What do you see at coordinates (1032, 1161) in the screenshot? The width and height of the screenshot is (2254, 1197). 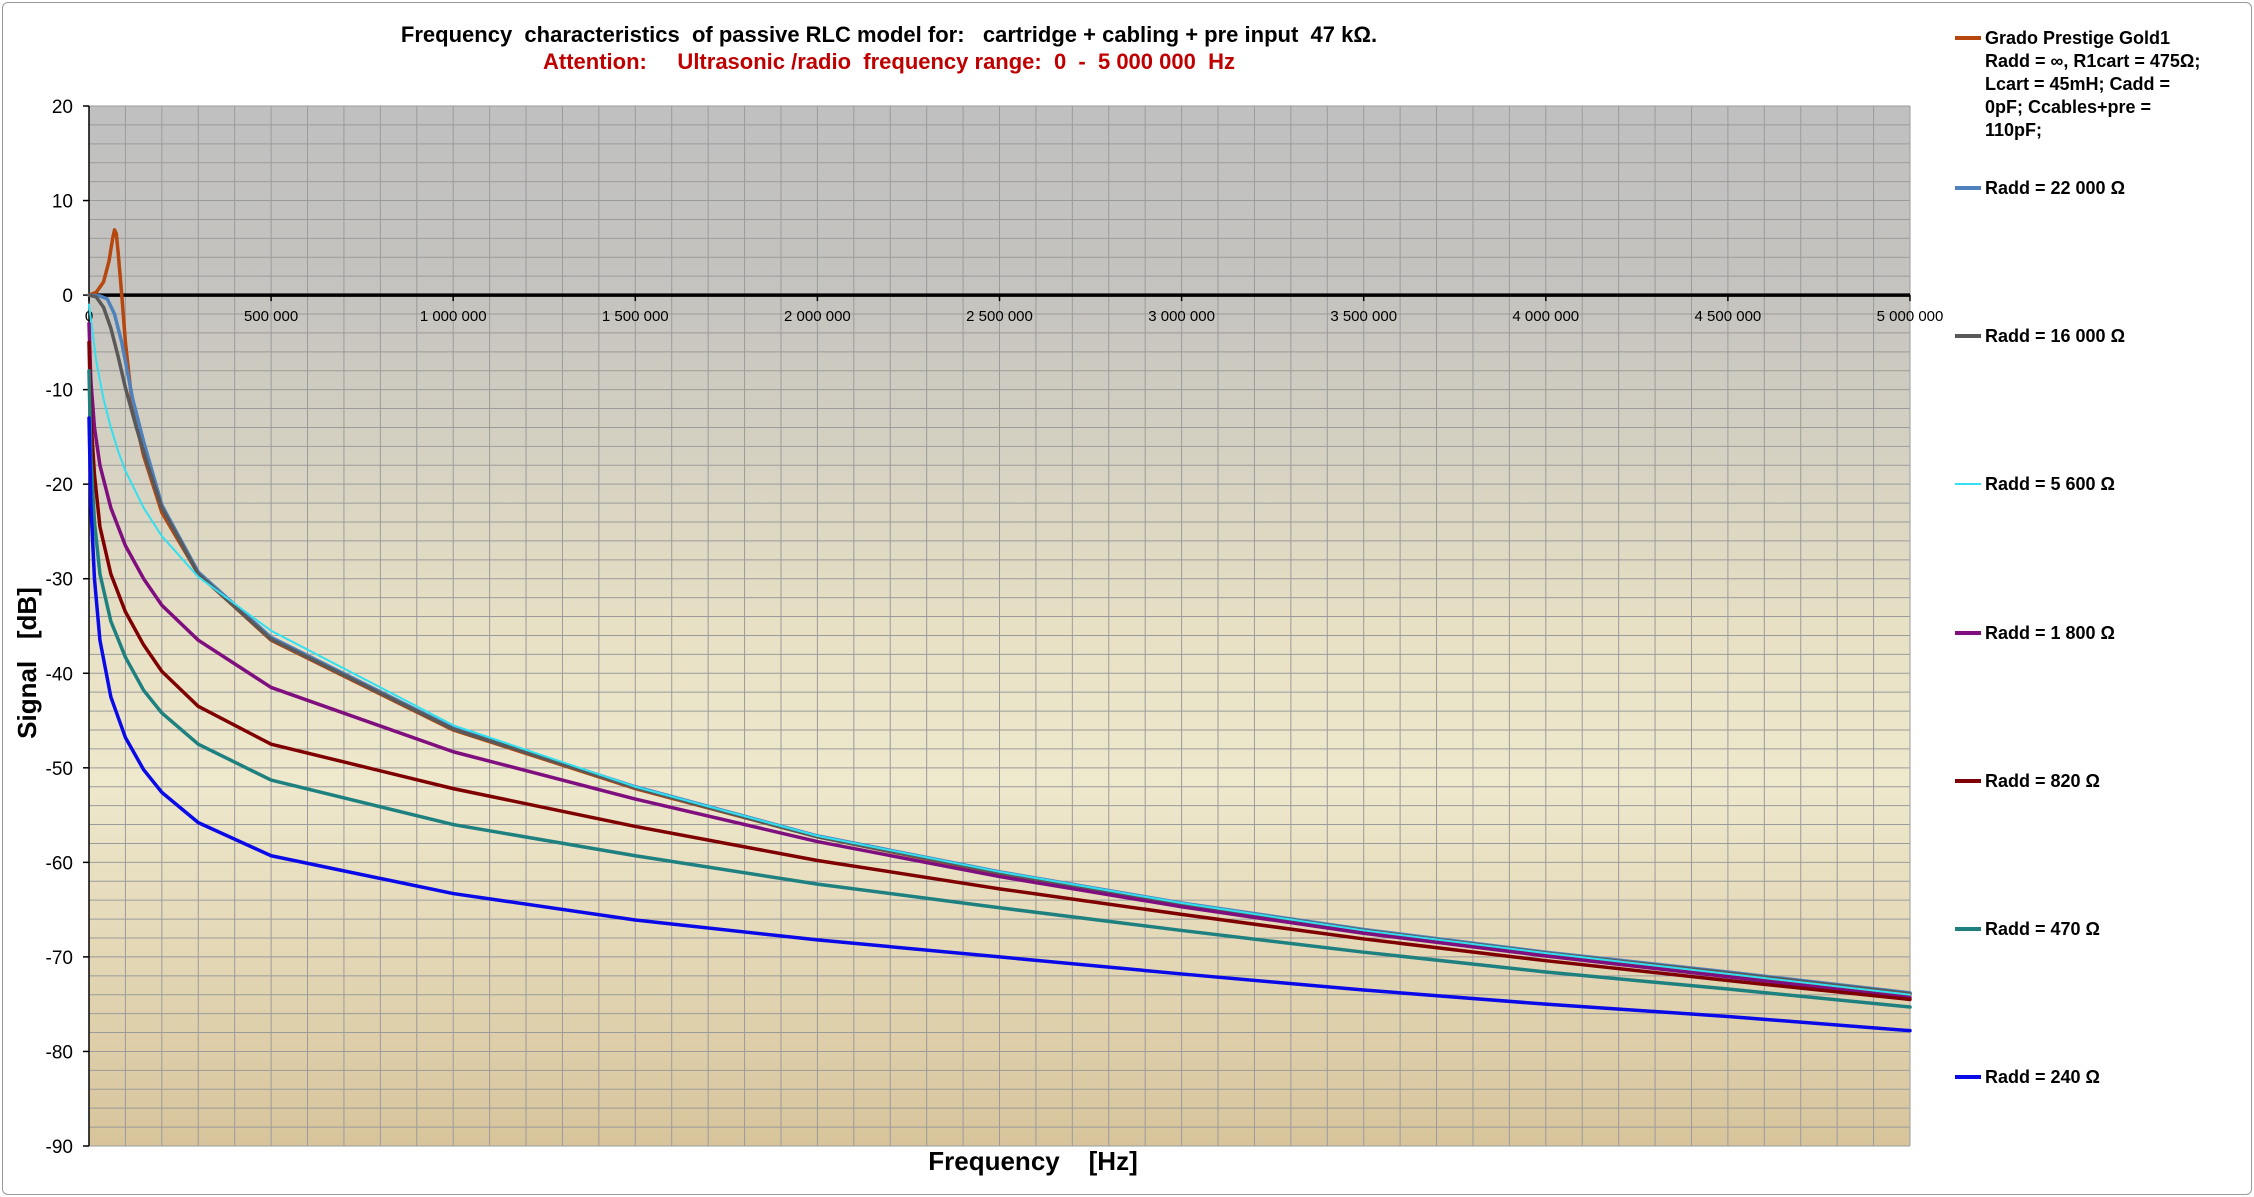 I see `x-axis-title: Frequency [Hz]` at bounding box center [1032, 1161].